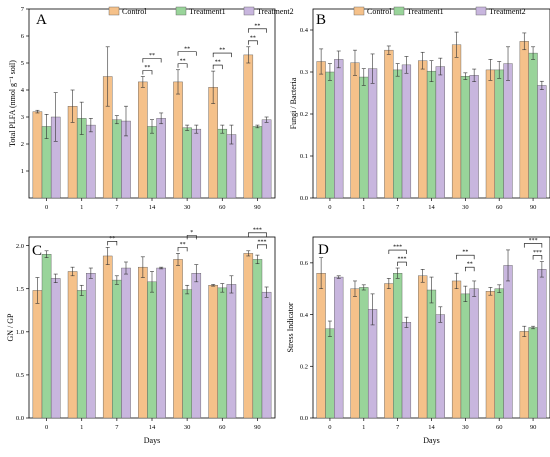 The image size is (550, 457). I want to click on y-tick-label: 2, so click(22, 144).